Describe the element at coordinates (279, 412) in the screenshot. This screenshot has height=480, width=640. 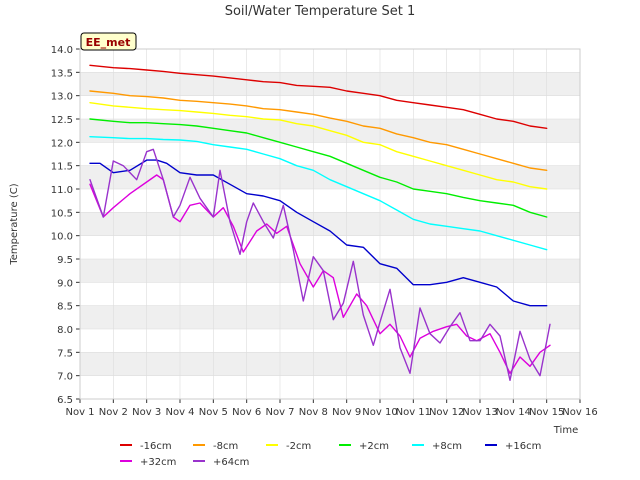
I see `x-tick-label: Nov 7` at that location.